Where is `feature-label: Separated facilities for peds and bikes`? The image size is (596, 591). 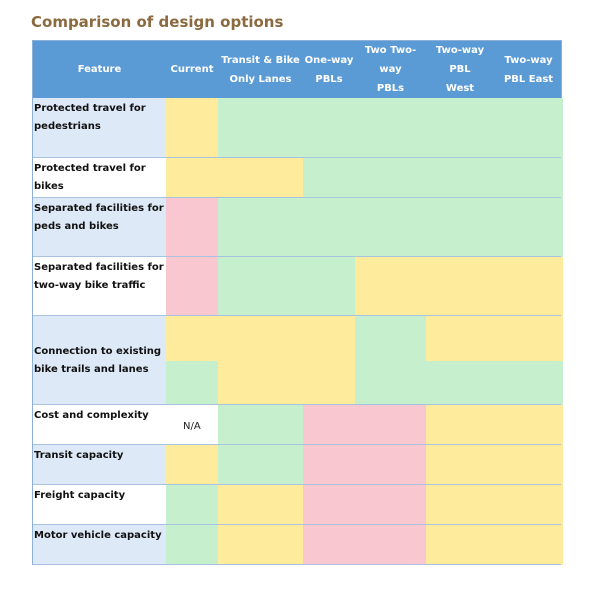
feature-label: Separated facilities for peds and bikes is located at coordinates (99, 217).